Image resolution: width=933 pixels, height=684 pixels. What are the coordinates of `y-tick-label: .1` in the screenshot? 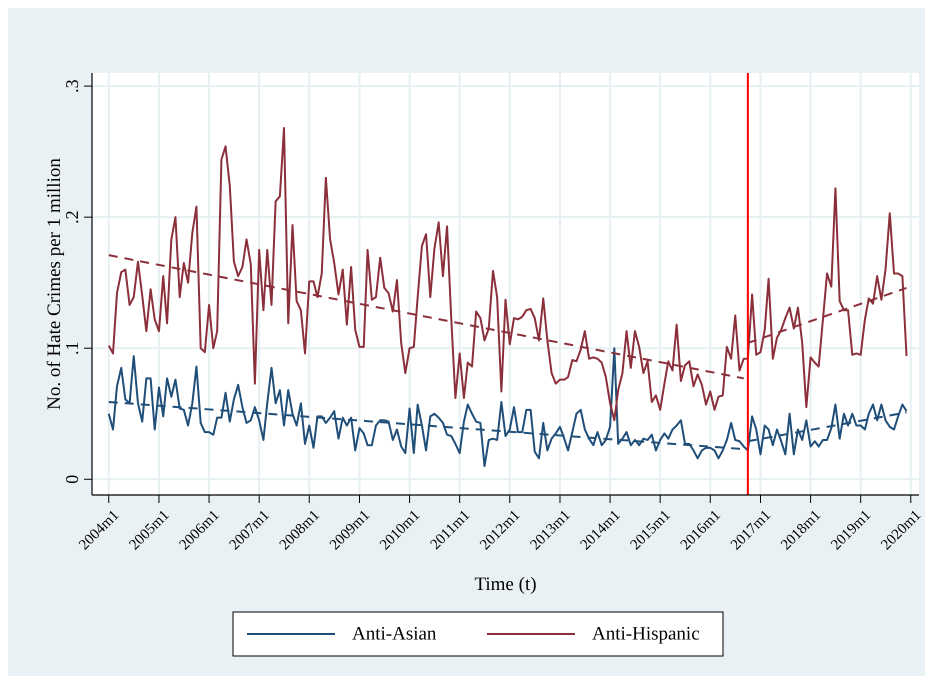 It's located at (72, 348).